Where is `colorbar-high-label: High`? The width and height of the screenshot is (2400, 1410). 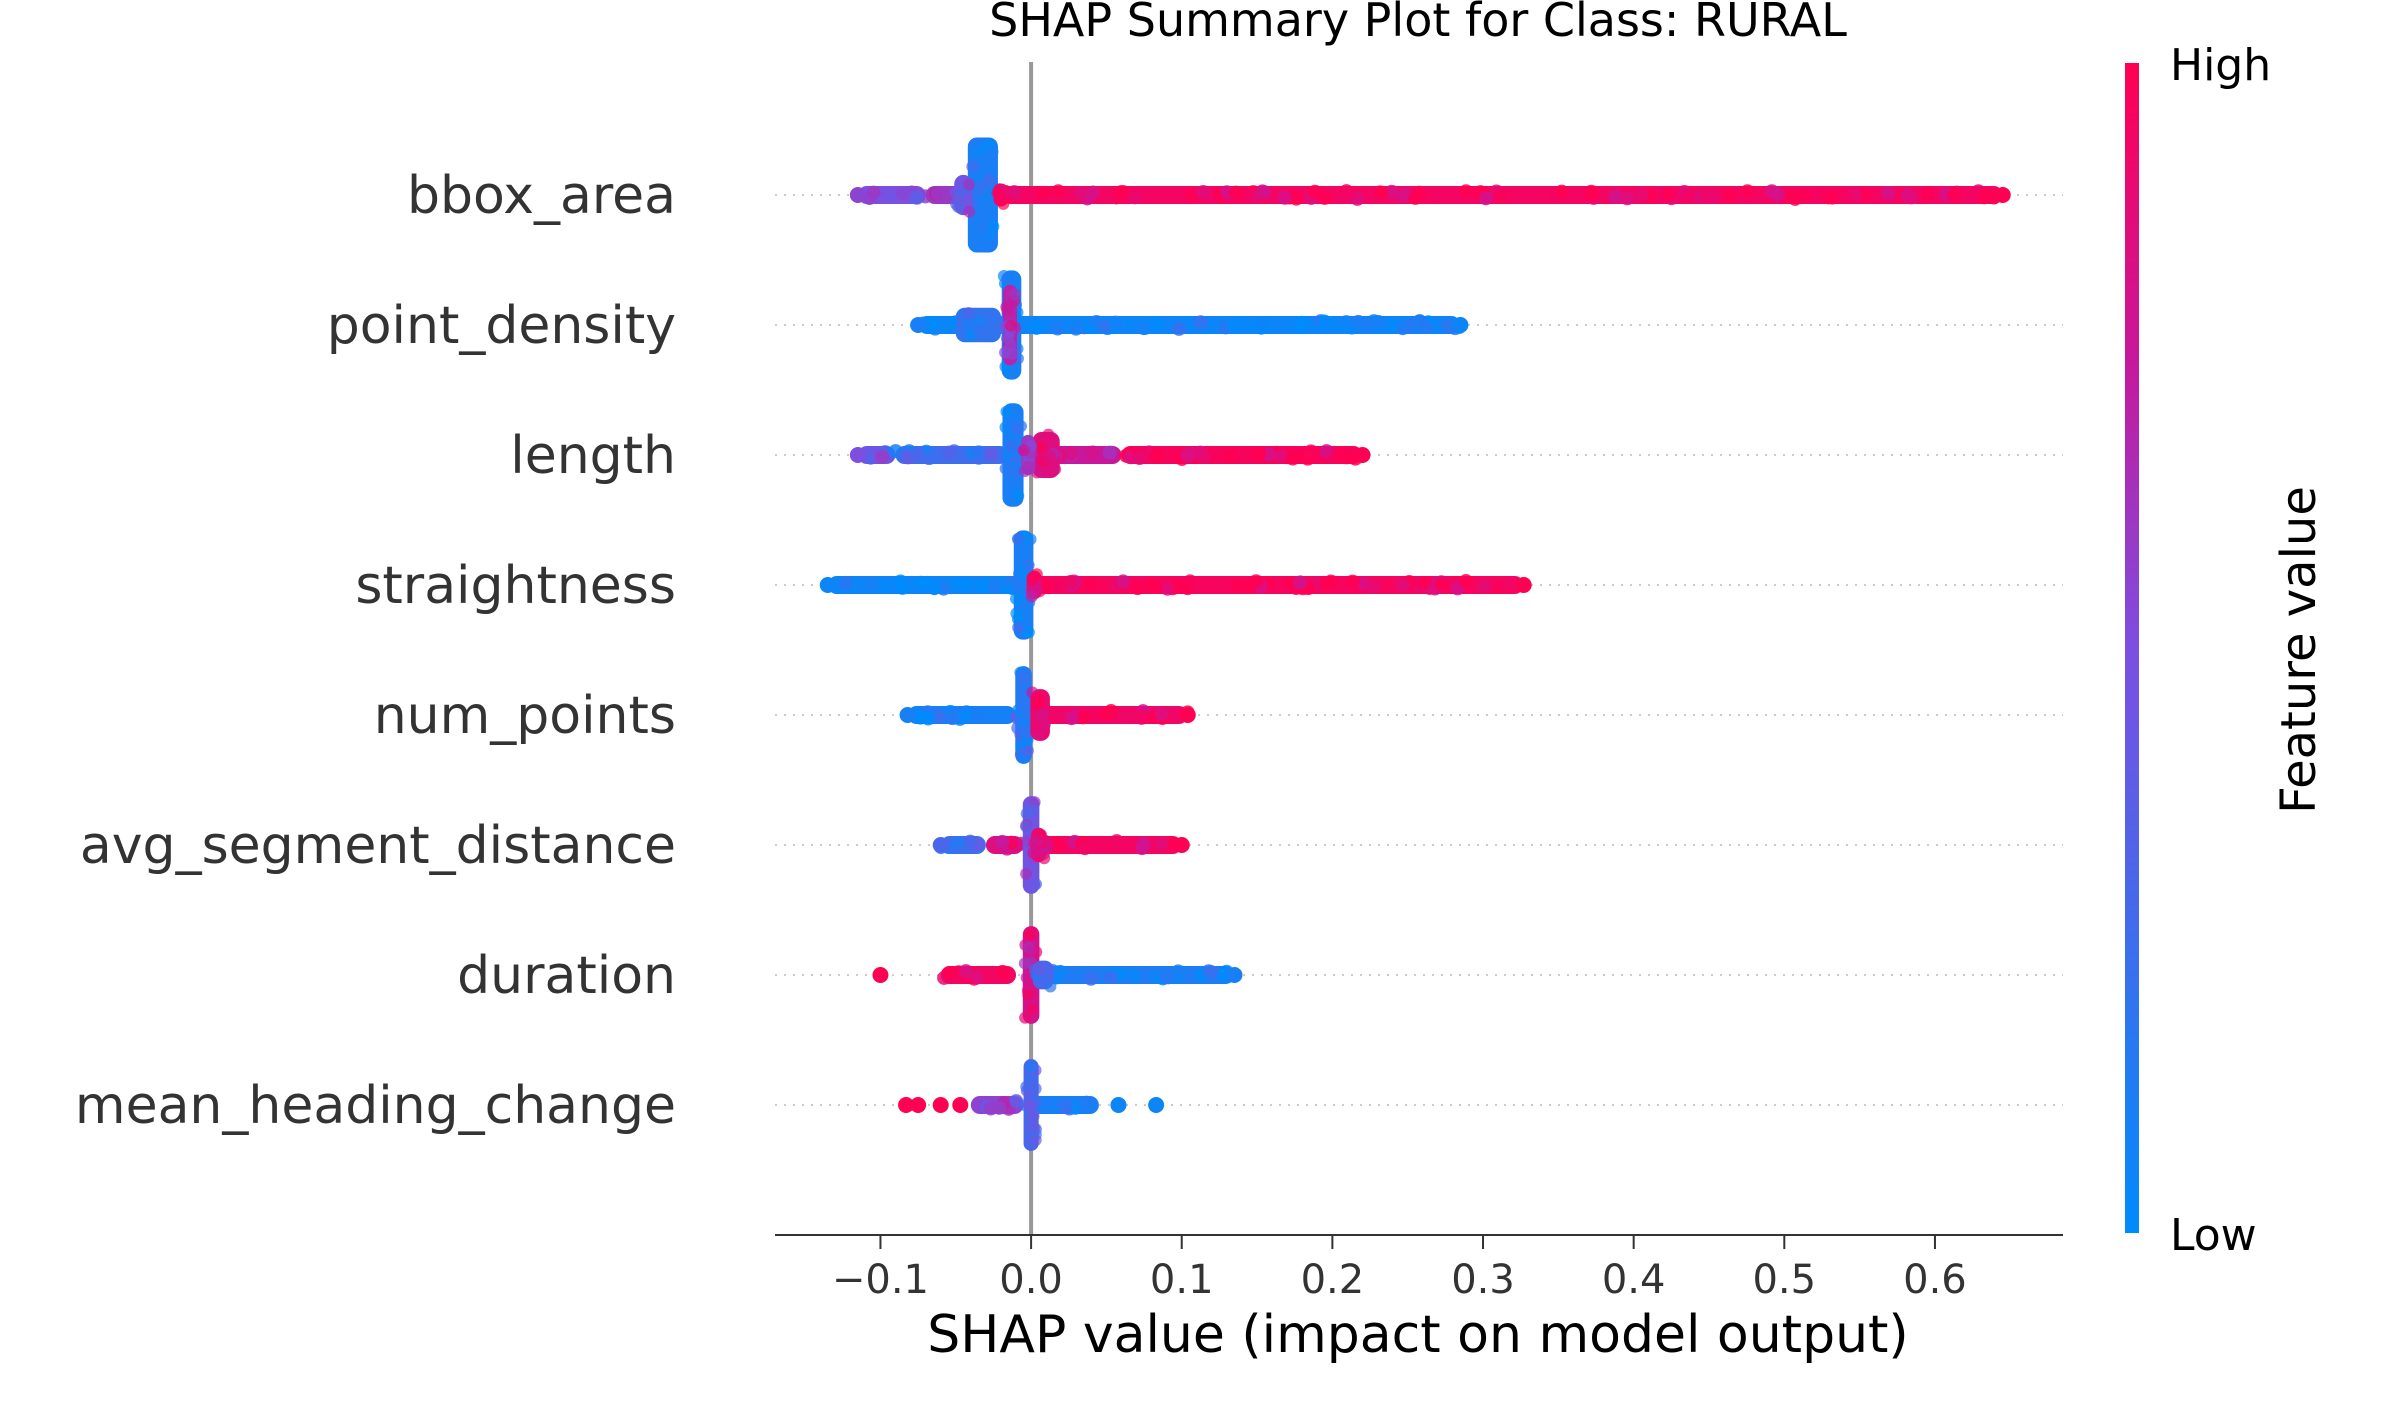
colorbar-high-label: High is located at coordinates (2220, 65).